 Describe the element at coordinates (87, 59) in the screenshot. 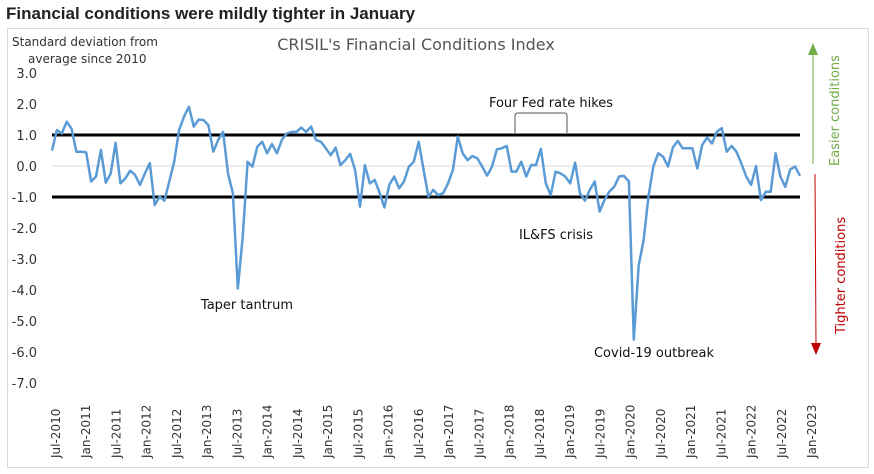

I see `y-axis-label-line2: average since 2010` at that location.